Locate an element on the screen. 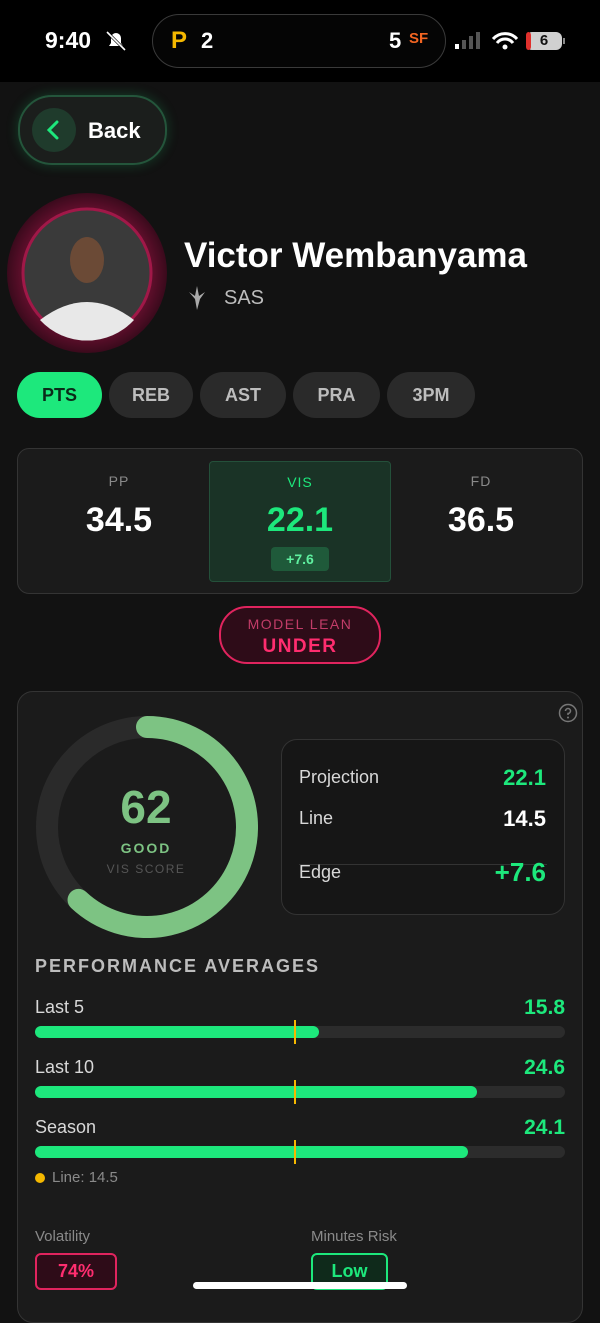 This screenshot has width=600, height=1323. volatility-label: Volatility is located at coordinates (63, 1236).